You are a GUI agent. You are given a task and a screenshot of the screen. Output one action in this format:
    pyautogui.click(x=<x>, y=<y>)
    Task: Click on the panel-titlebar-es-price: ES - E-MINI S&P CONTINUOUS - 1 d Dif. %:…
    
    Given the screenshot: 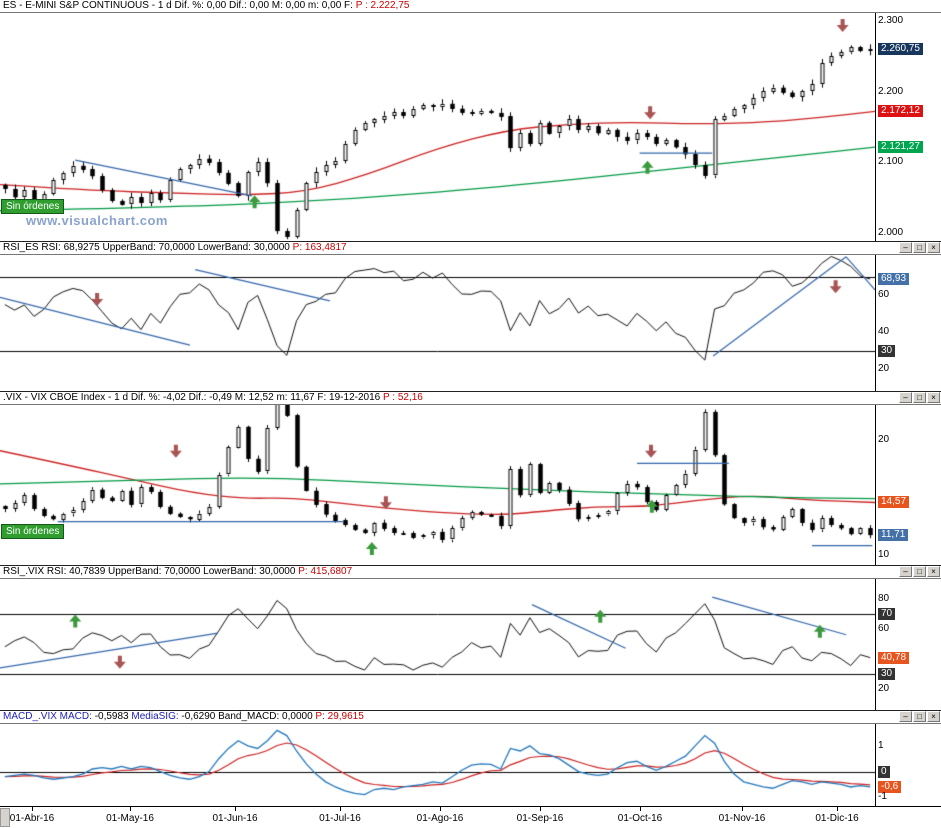 What is the action you would take?
    pyautogui.click(x=470, y=6)
    